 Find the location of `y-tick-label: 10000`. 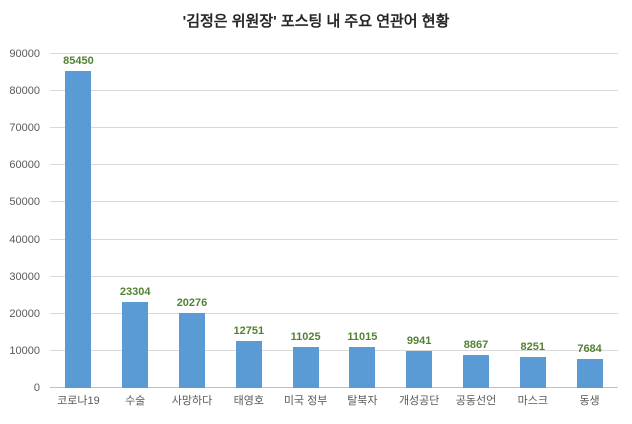

y-tick-label: 10000 is located at coordinates (24, 350).